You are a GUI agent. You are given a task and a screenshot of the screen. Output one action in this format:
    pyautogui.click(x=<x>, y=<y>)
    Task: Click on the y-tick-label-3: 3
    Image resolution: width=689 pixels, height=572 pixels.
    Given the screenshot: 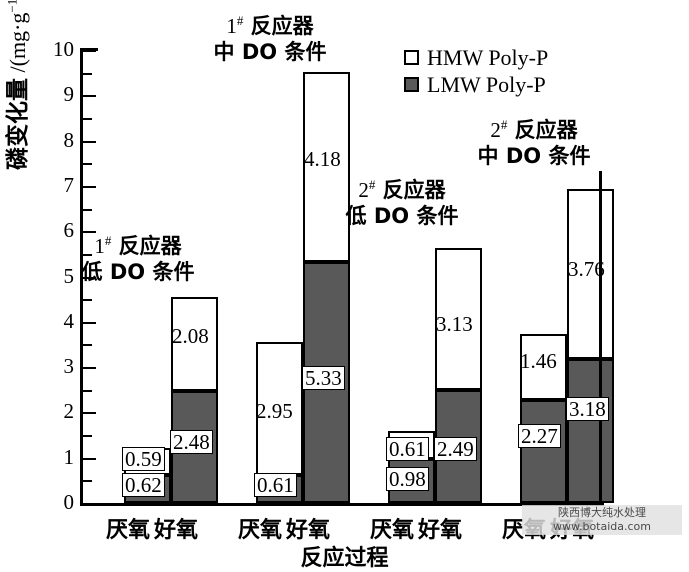 What is the action you would take?
    pyautogui.click(x=69, y=366)
    